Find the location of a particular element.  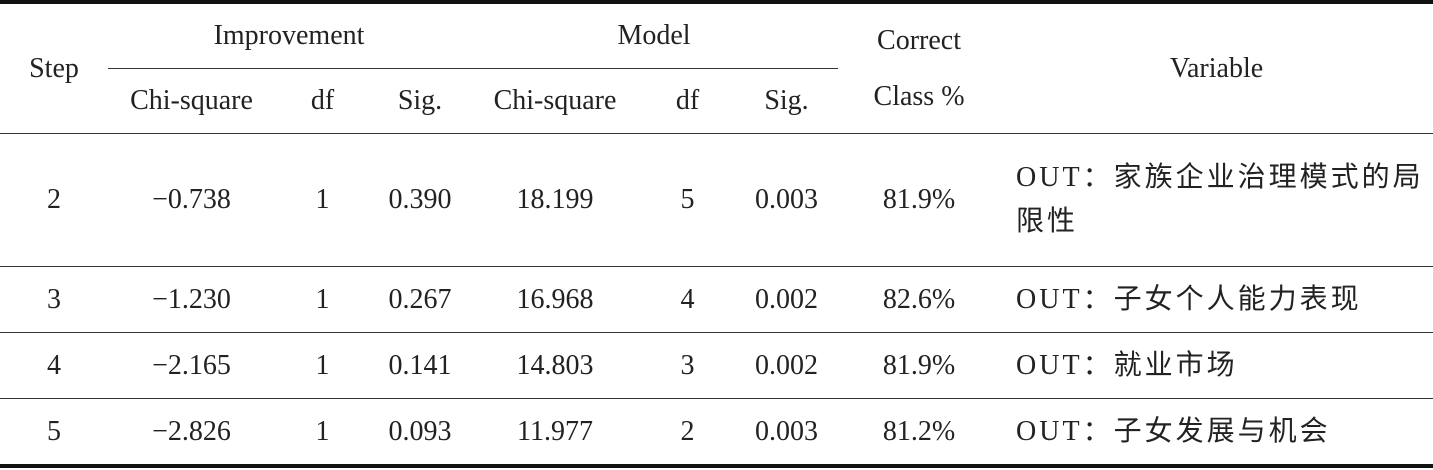

table-cell: 0.141 is located at coordinates (420, 365).